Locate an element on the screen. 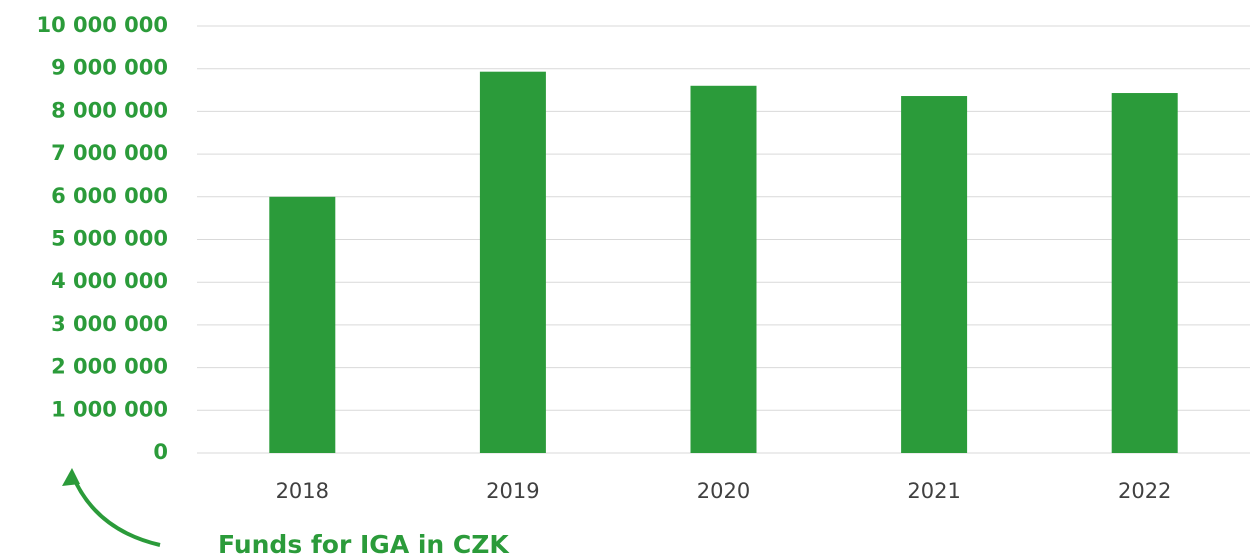  annotation-arrow is located at coordinates (115, 510).